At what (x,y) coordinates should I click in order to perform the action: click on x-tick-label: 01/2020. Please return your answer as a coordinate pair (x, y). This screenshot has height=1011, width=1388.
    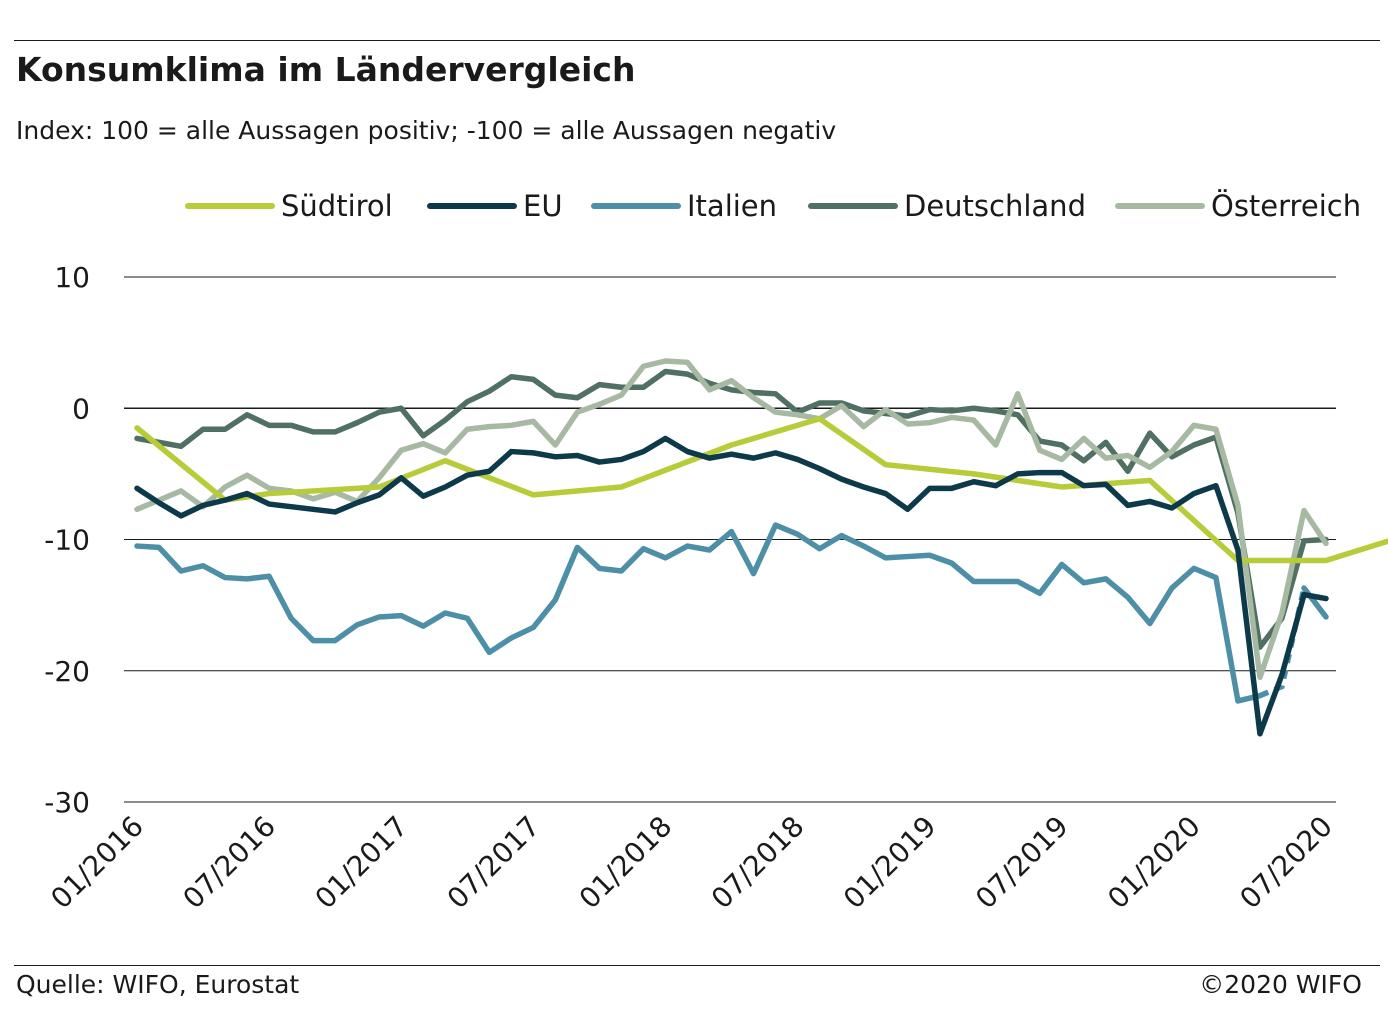
    Looking at the image, I should click on (1154, 863).